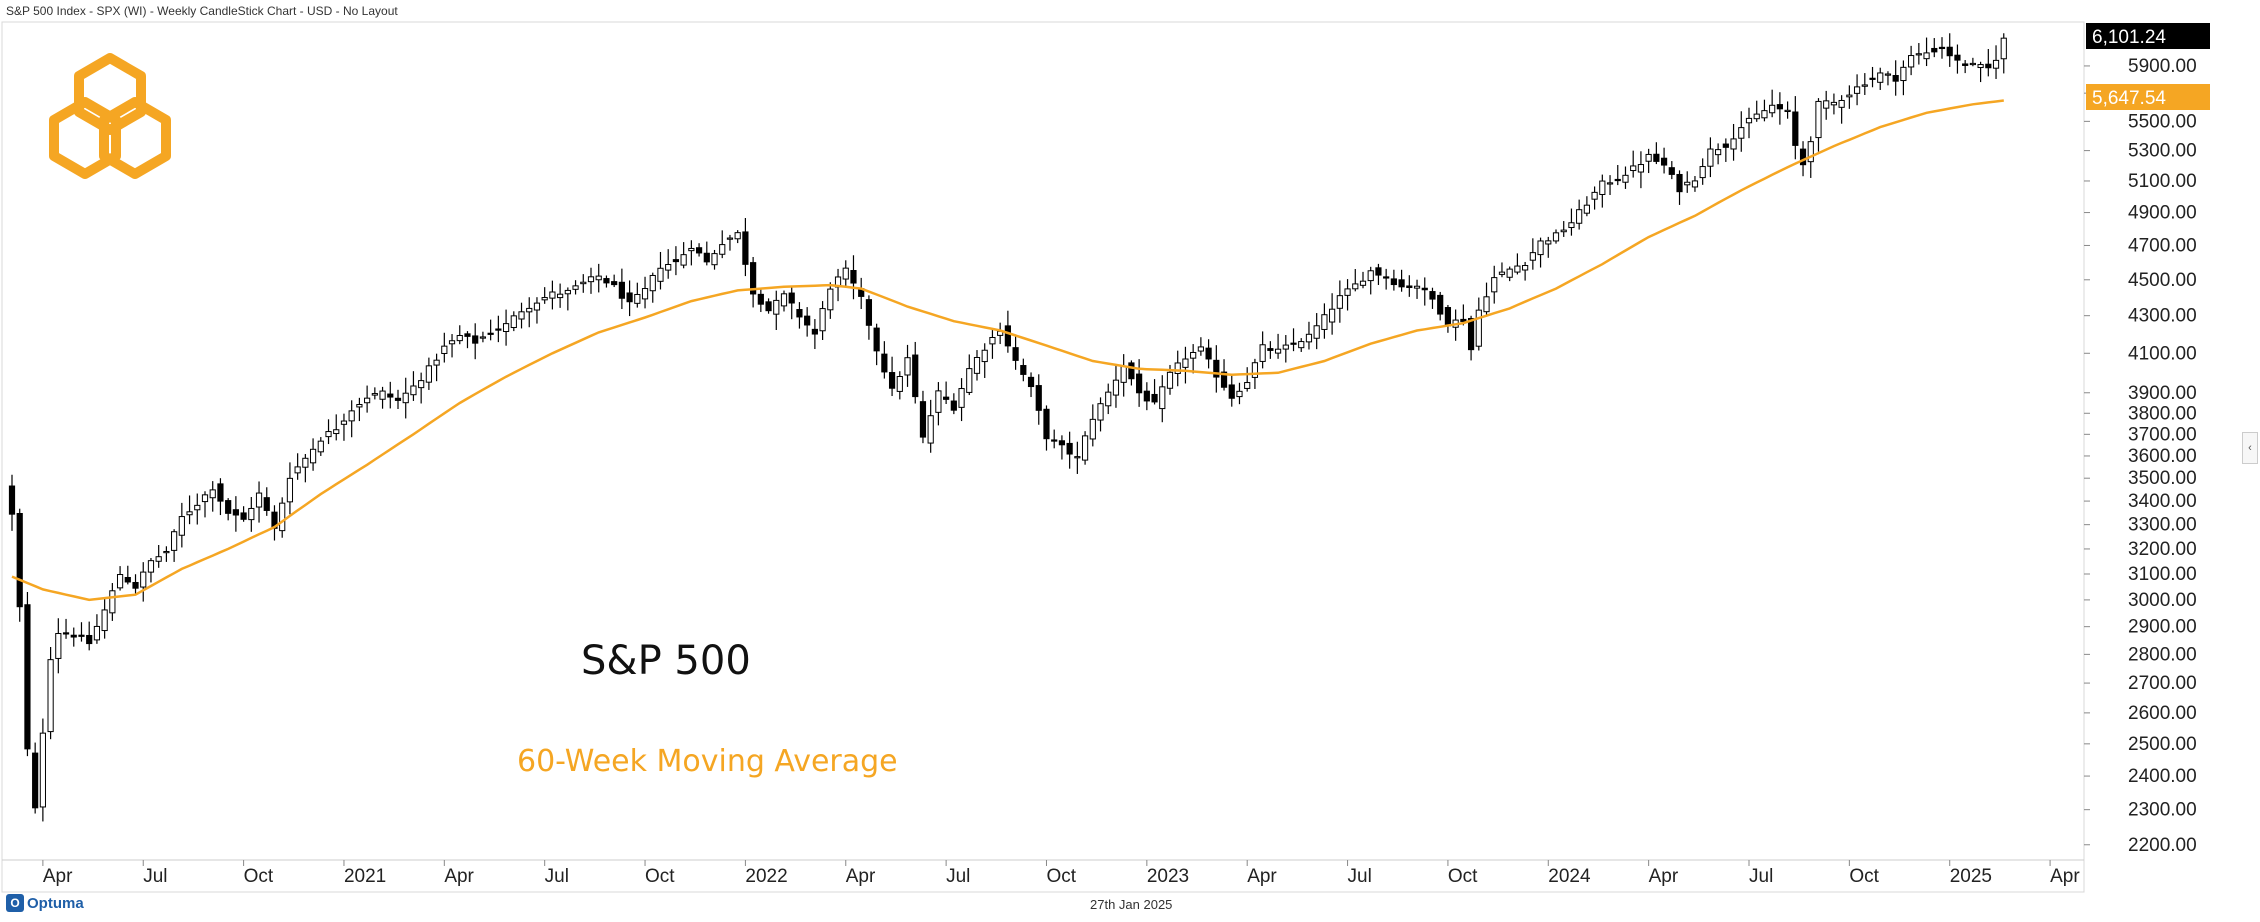 The image size is (2260, 922). What do you see at coordinates (2162, 151) in the screenshot?
I see `y-tick-label: 5300.00` at bounding box center [2162, 151].